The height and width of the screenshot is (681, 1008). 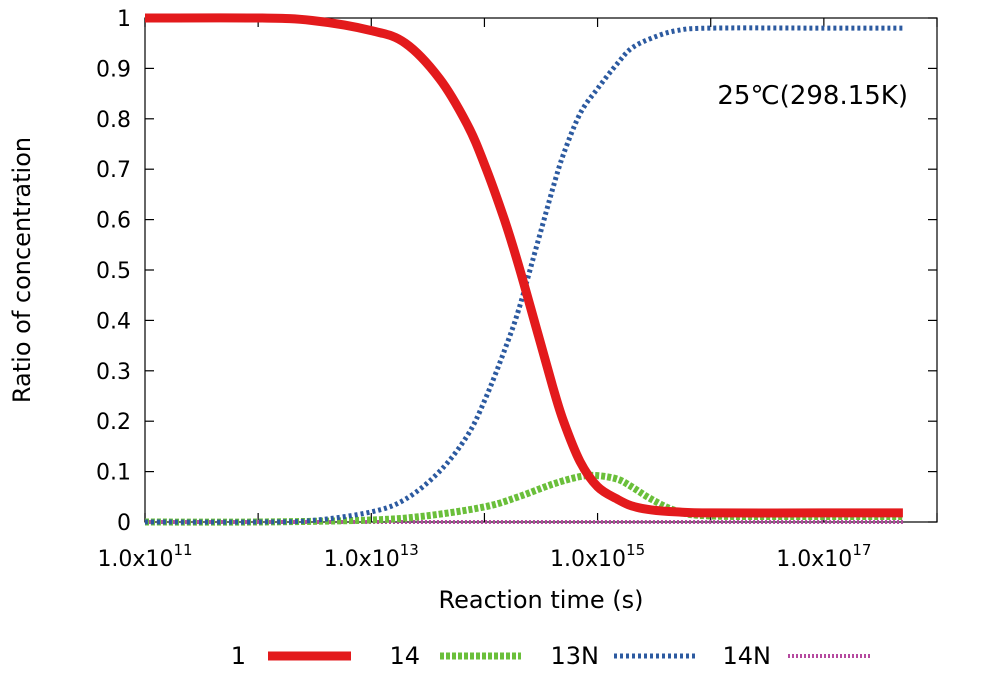 I want to click on x-axis-title: Reaction time (s), so click(x=541, y=600).